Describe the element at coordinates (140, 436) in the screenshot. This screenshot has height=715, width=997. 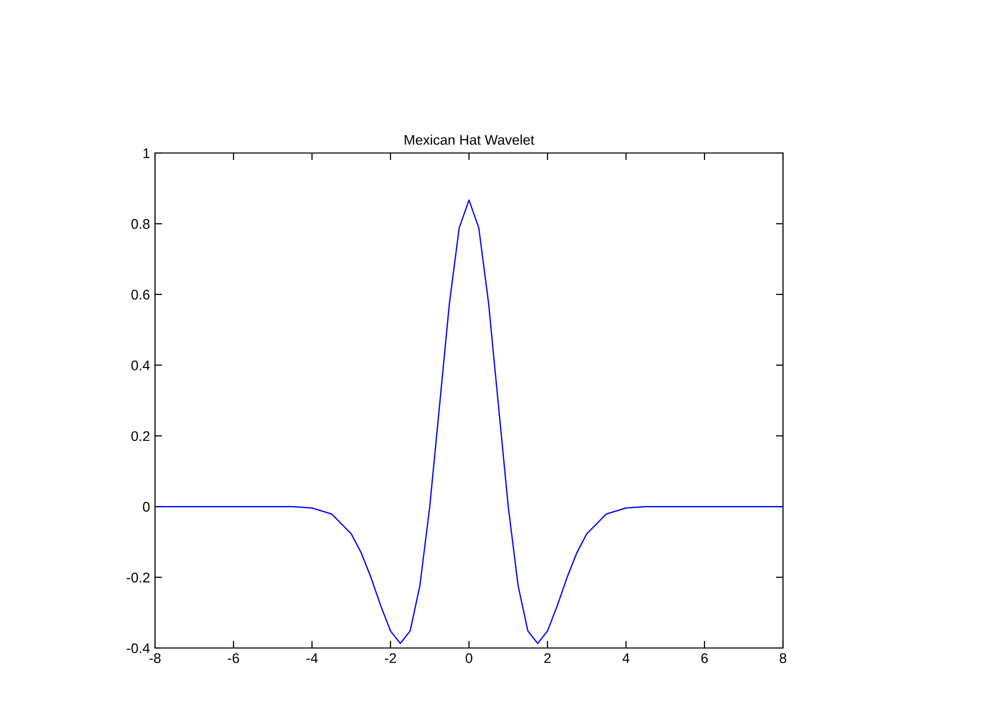
I see `y-tick-label: 0.2` at that location.